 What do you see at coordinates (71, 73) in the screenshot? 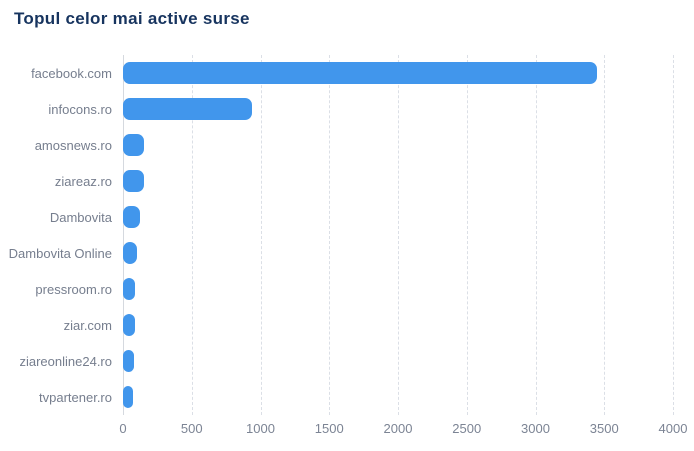
I see `category-label: facebook.com` at bounding box center [71, 73].